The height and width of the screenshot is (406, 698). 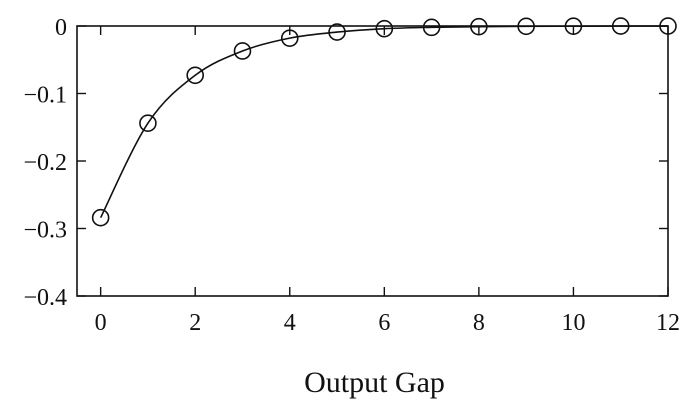 What do you see at coordinates (374, 382) in the screenshot?
I see `x-axis-title: Output Gap` at bounding box center [374, 382].